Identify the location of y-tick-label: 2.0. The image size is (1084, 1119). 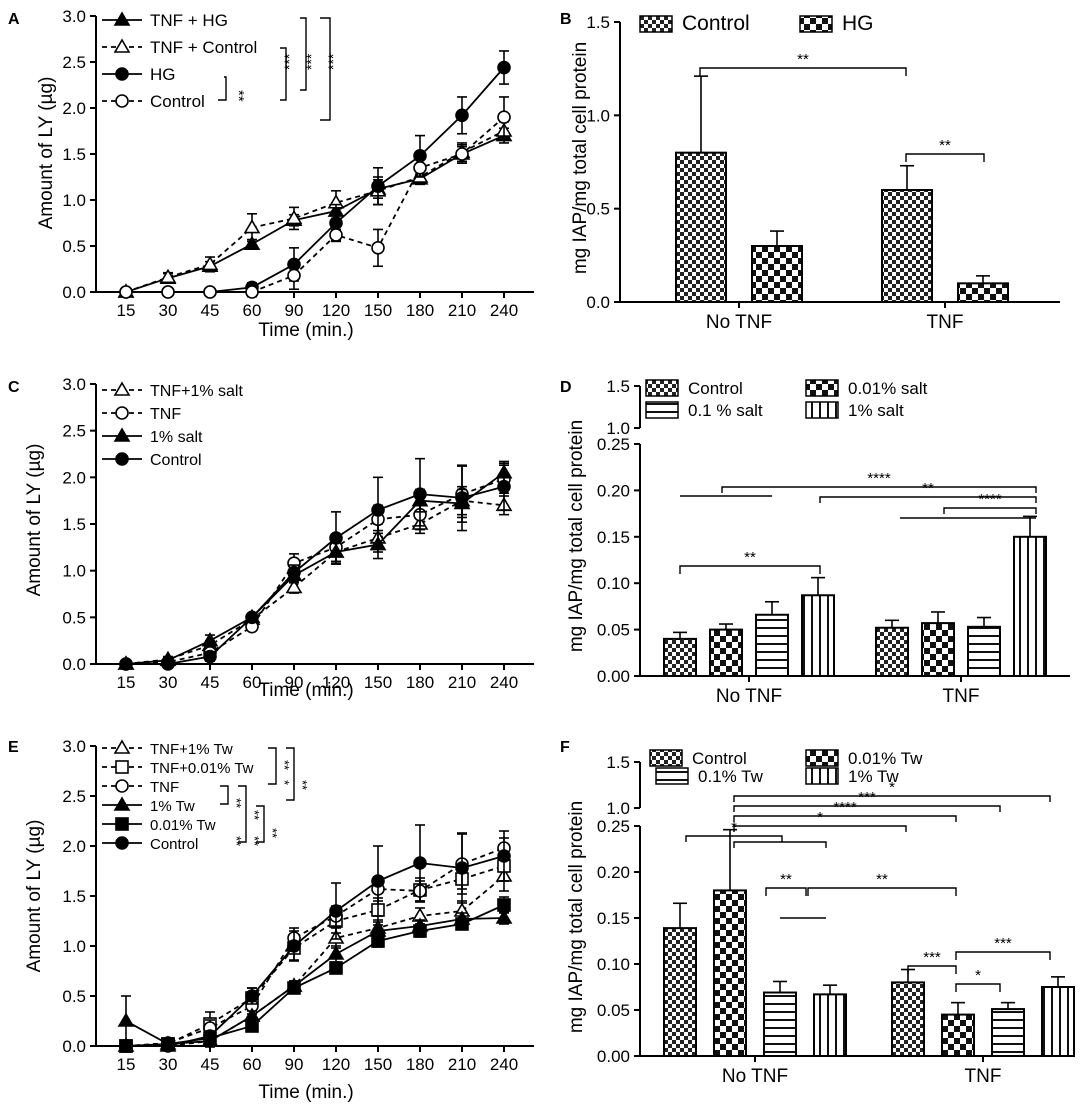
(74, 846).